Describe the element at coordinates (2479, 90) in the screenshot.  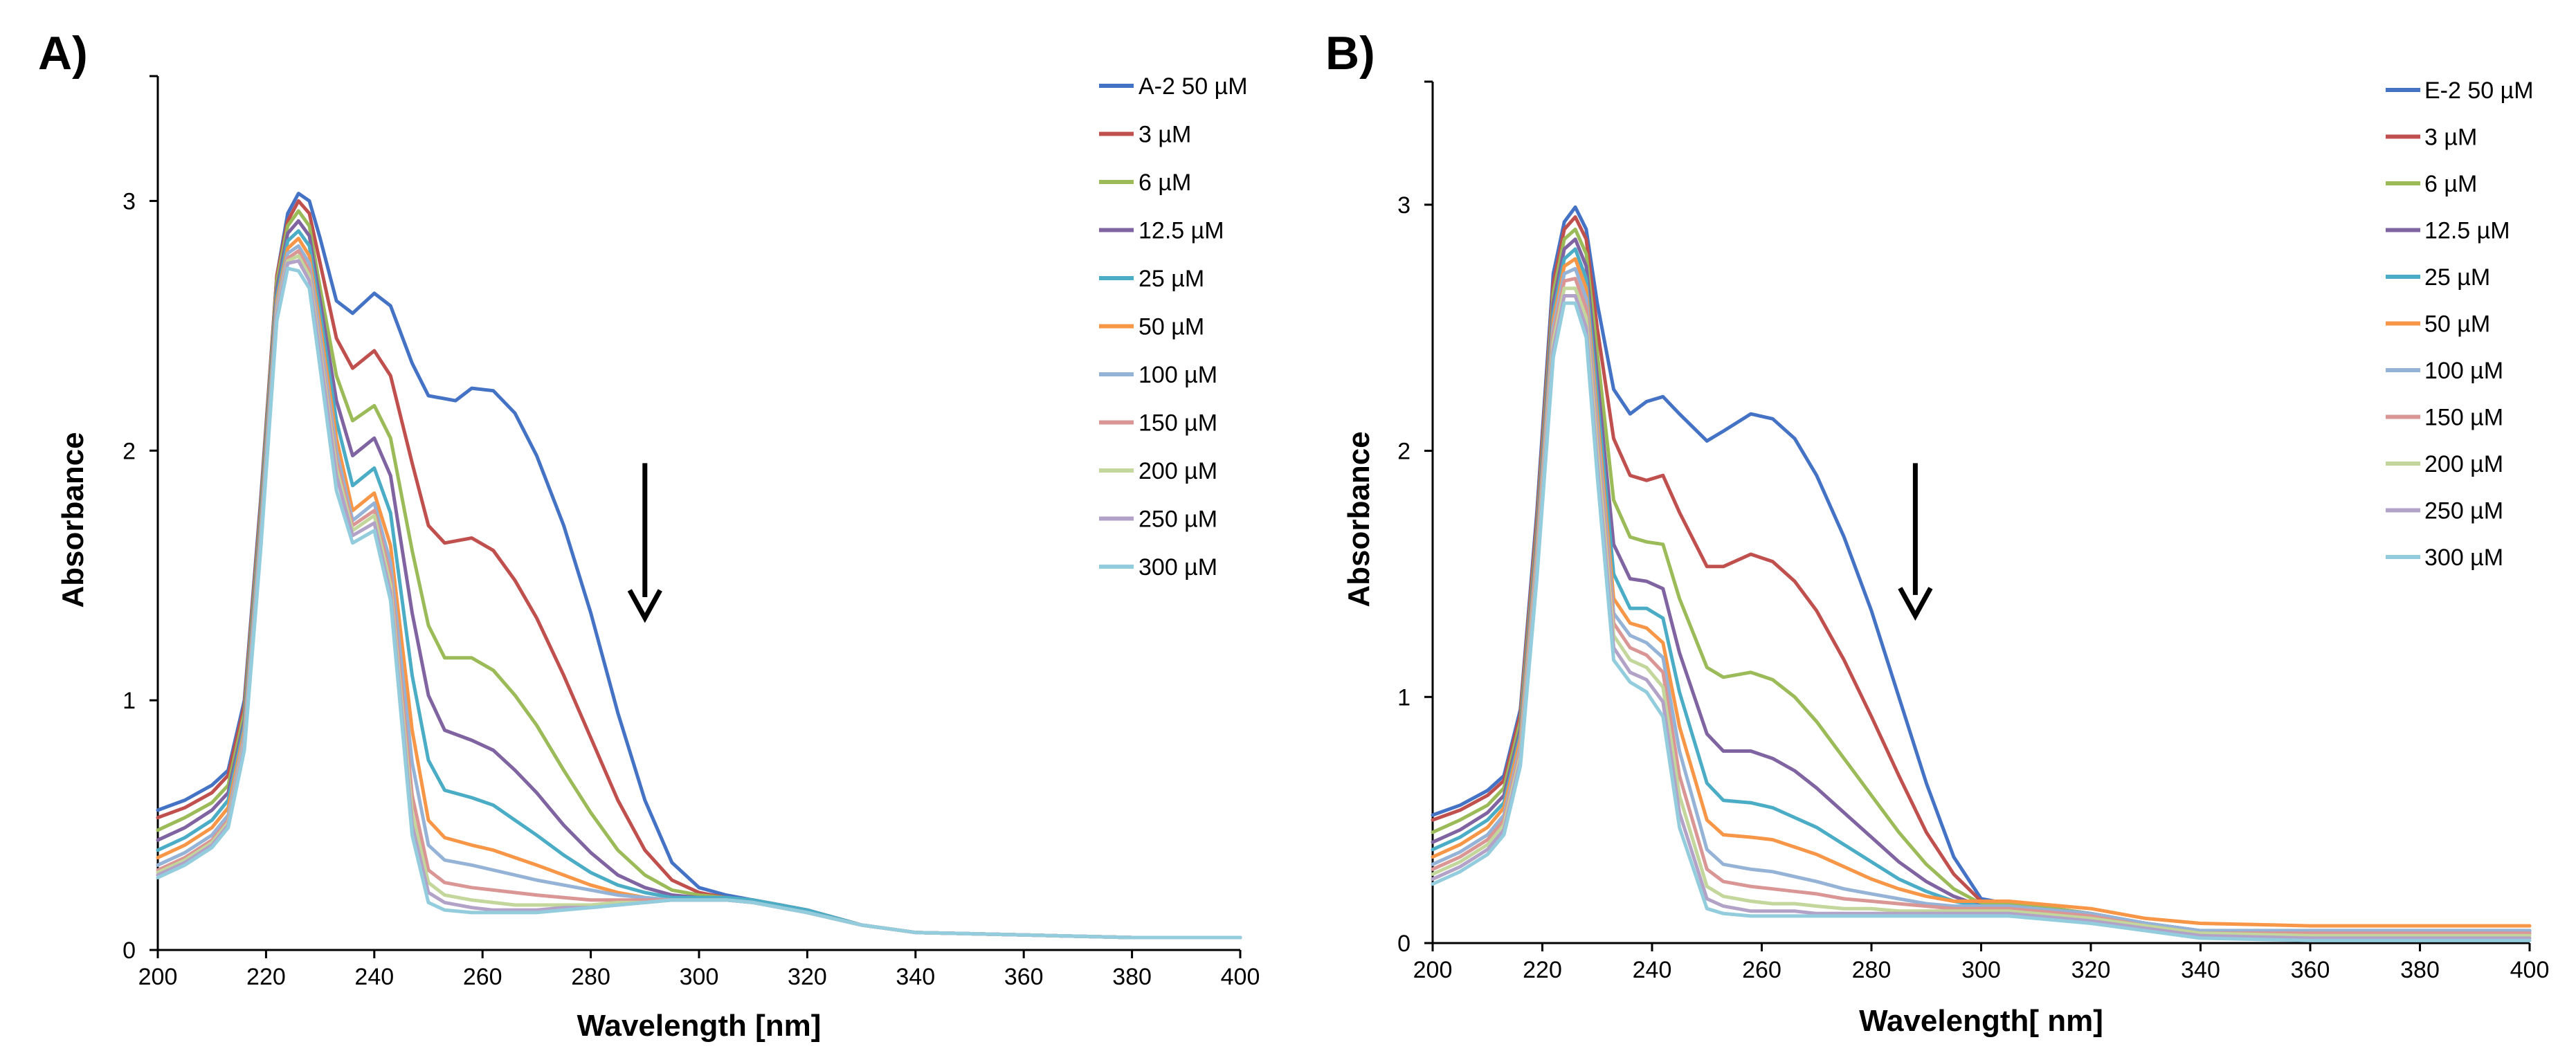
I see `legend-label: E-2 50 µM` at that location.